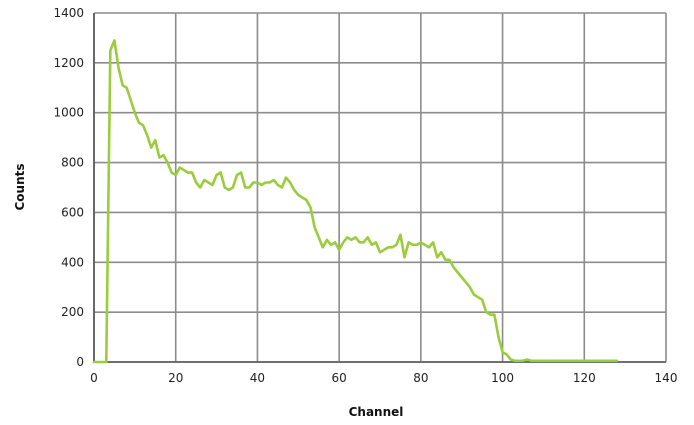 This screenshot has height=425, width=694. Describe the element at coordinates (72, 163) in the screenshot. I see `y-tick-label: 800` at that location.